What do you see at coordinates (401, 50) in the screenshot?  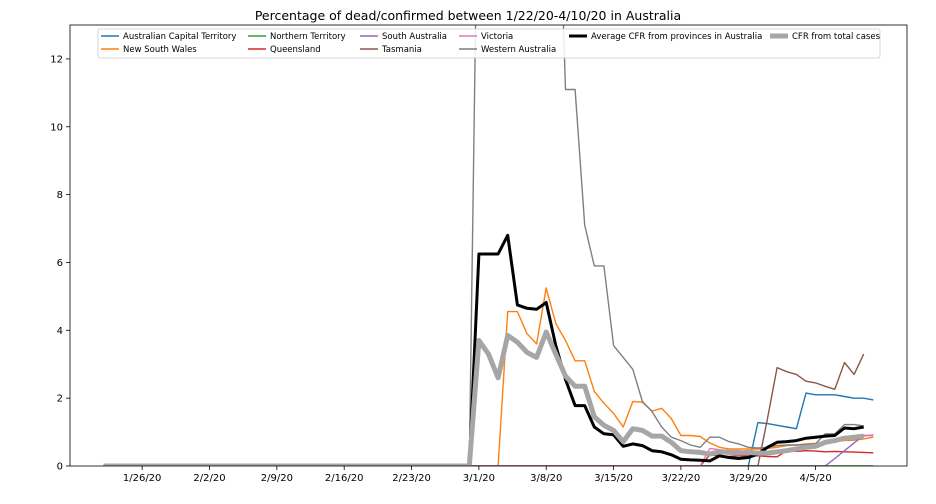 I see `legend-label-5: Tasmania` at bounding box center [401, 50].